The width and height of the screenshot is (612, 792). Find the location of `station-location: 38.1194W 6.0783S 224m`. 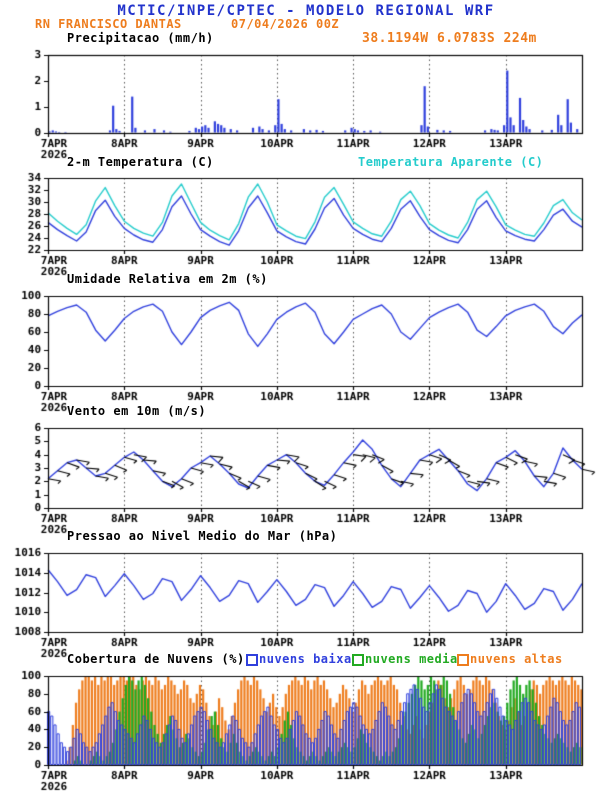

station-location: 38.1194W 6.0783S 224m is located at coordinates (449, 38).